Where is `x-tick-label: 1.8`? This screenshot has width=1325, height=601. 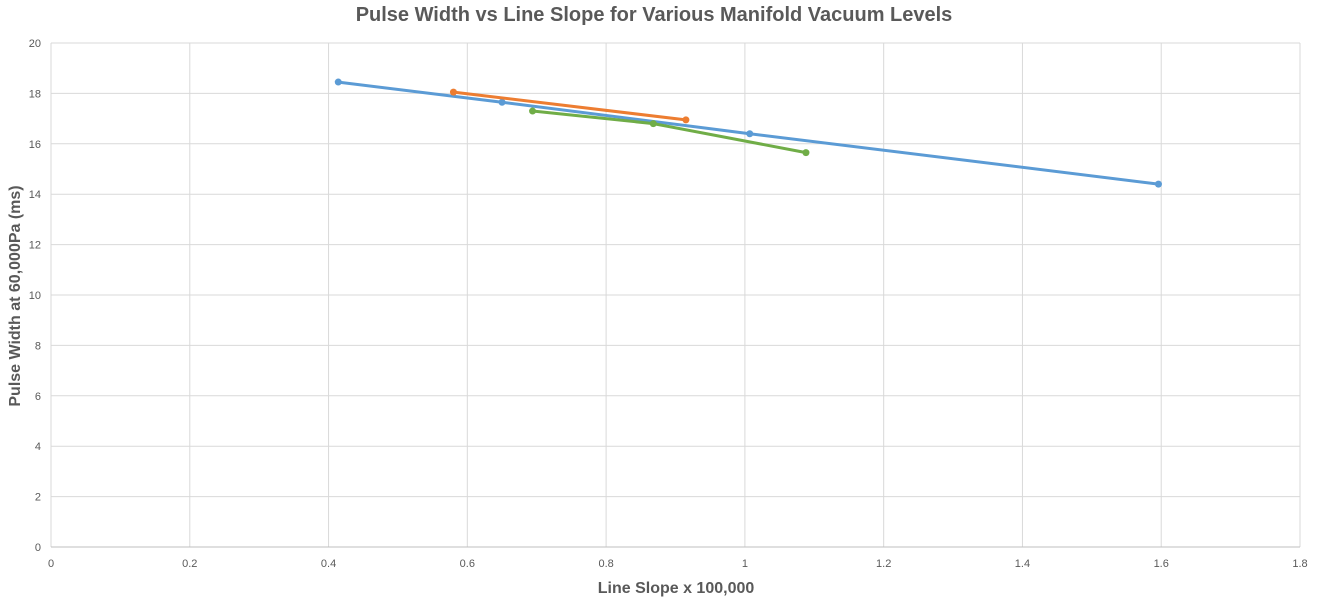
x-tick-label: 1.8 is located at coordinates (1299, 564).